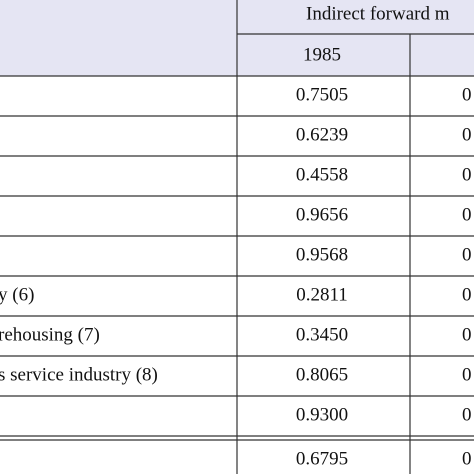 The width and height of the screenshot is (474, 474). I want to click on row-label: y (6), so click(17, 294).